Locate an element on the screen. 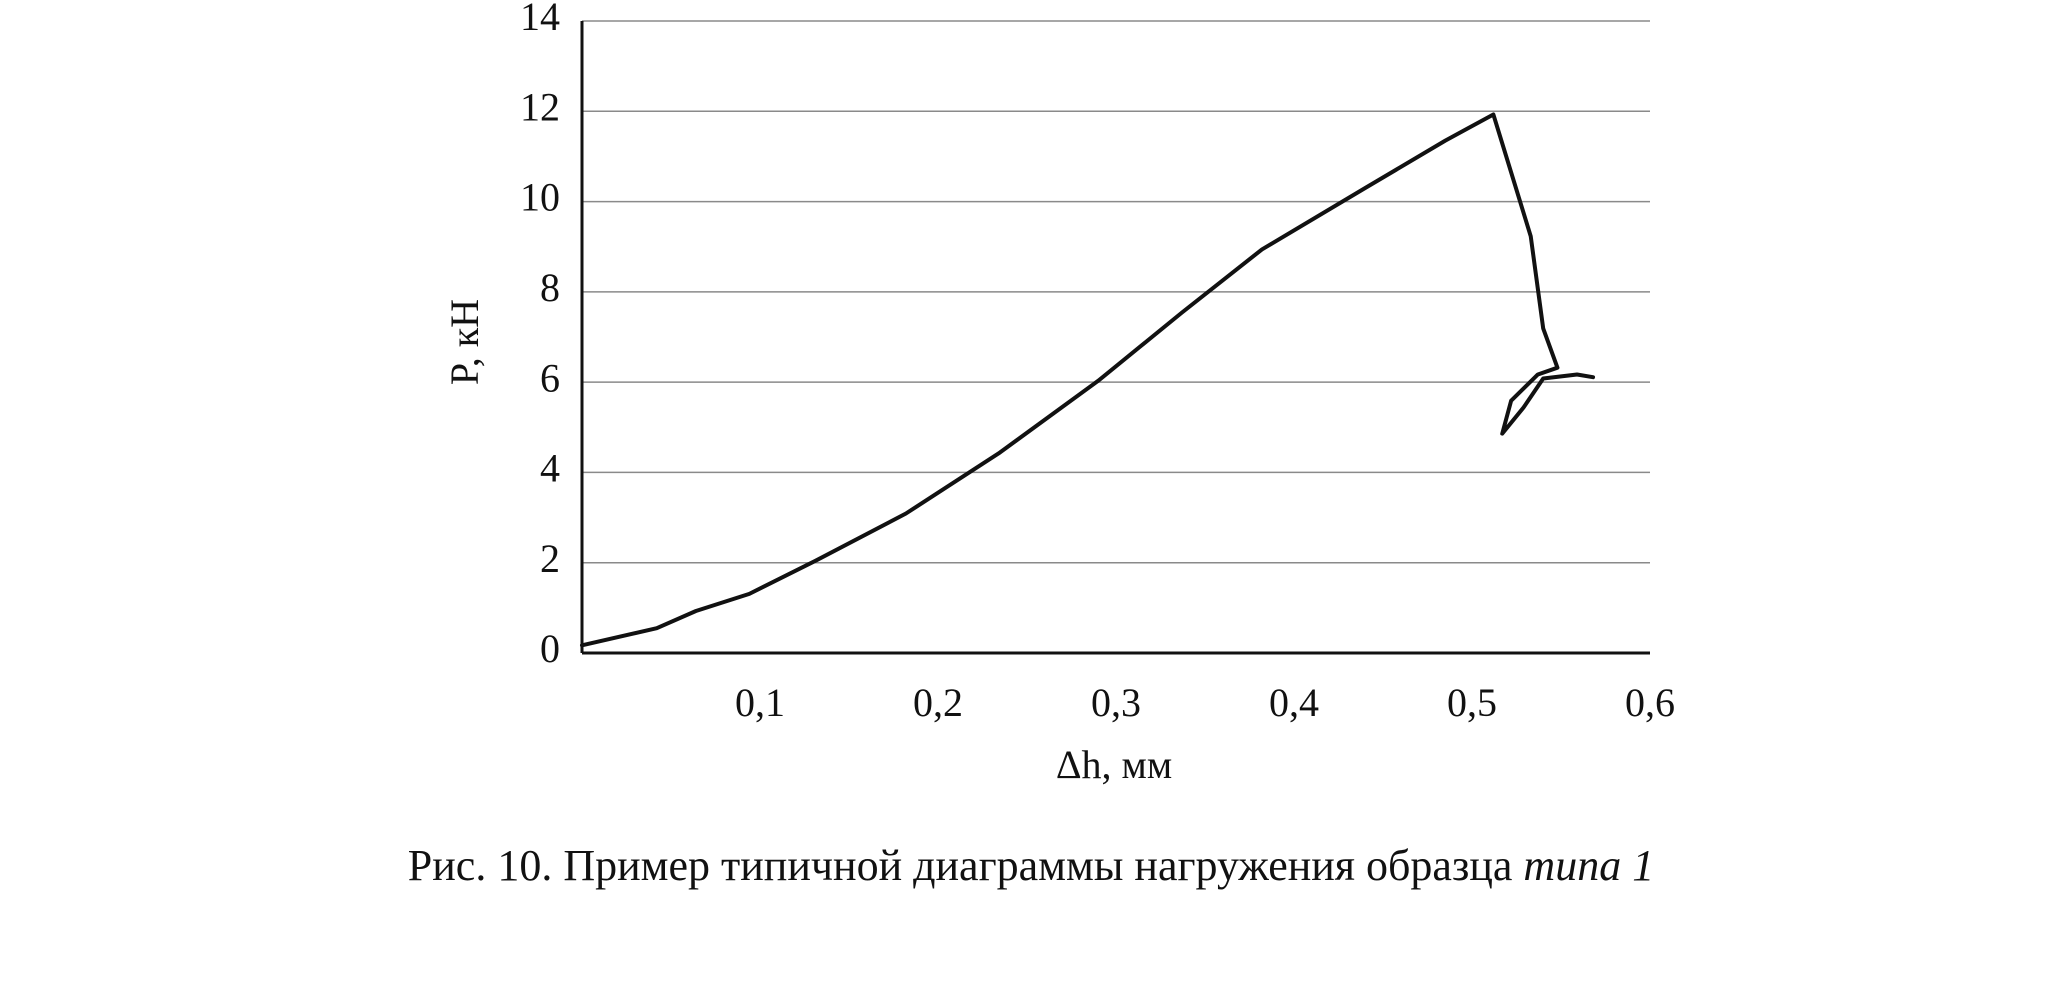 The height and width of the screenshot is (1008, 2060). y-tick-label: 10 is located at coordinates (540, 197).